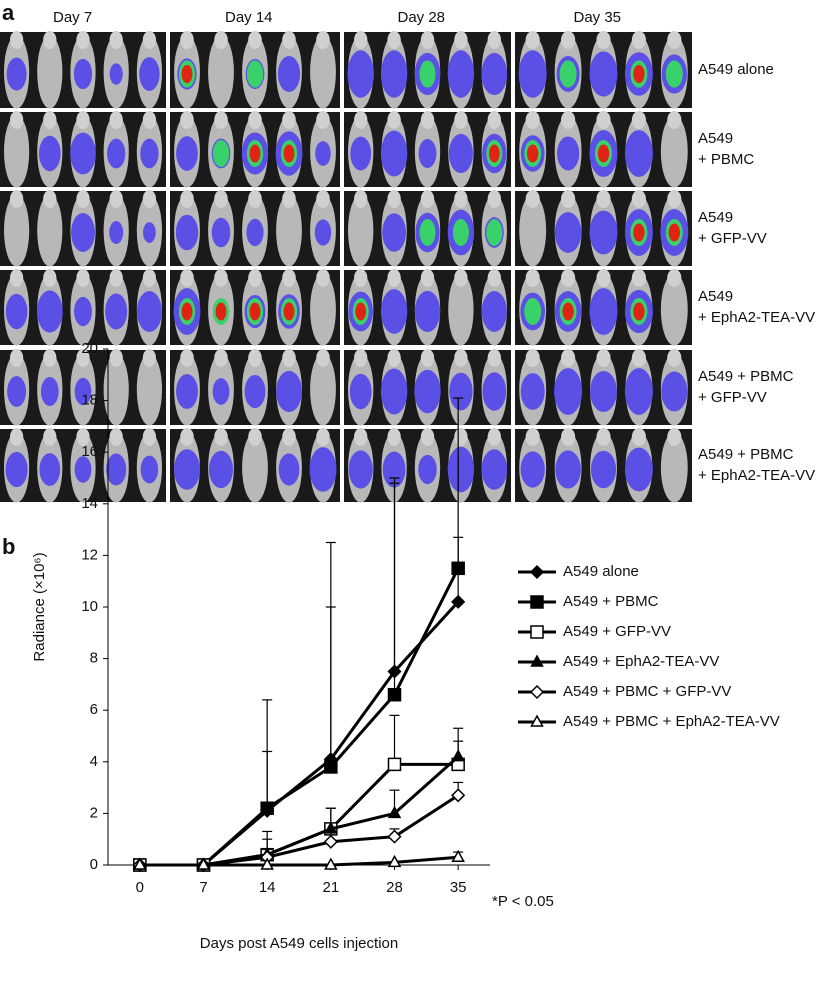 This screenshot has height=988, width=835. What do you see at coordinates (8, 546) in the screenshot?
I see `panel-label: b` at bounding box center [8, 546].